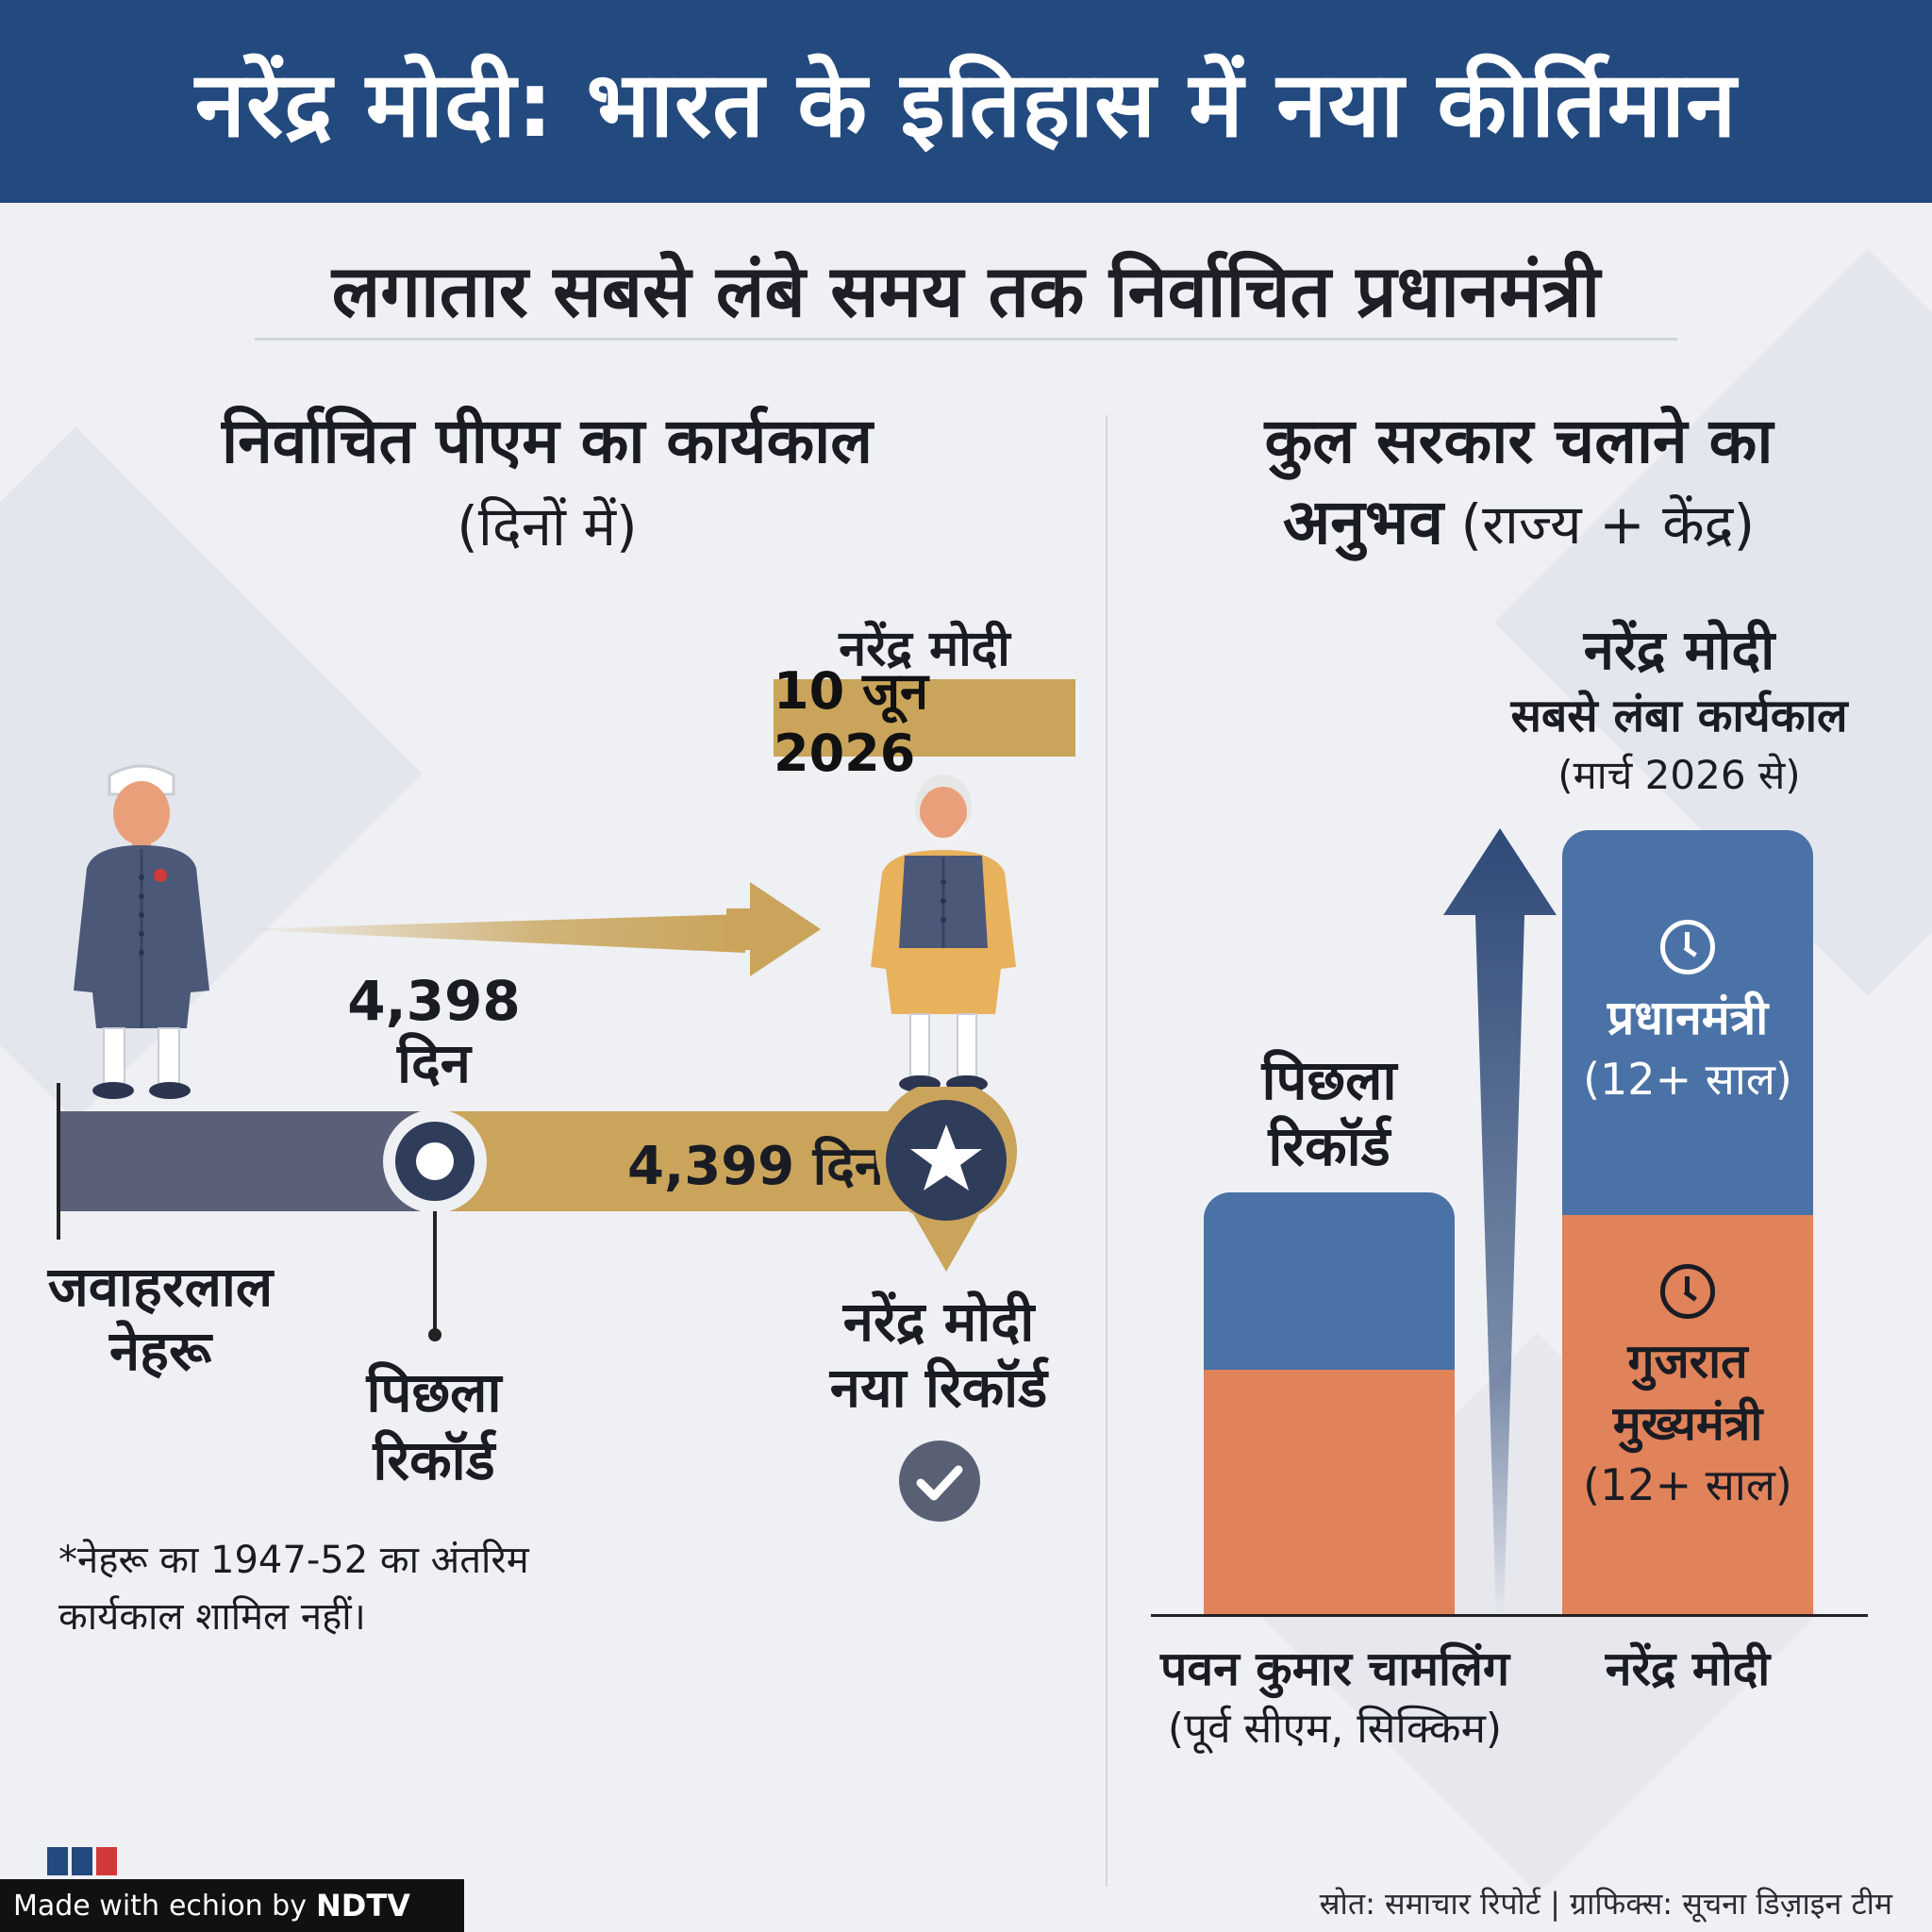 Image resolution: width=1932 pixels, height=1932 pixels. Describe the element at coordinates (160, 1351) in the screenshot. I see `nehru-name-line2: नेहरू` at that location.